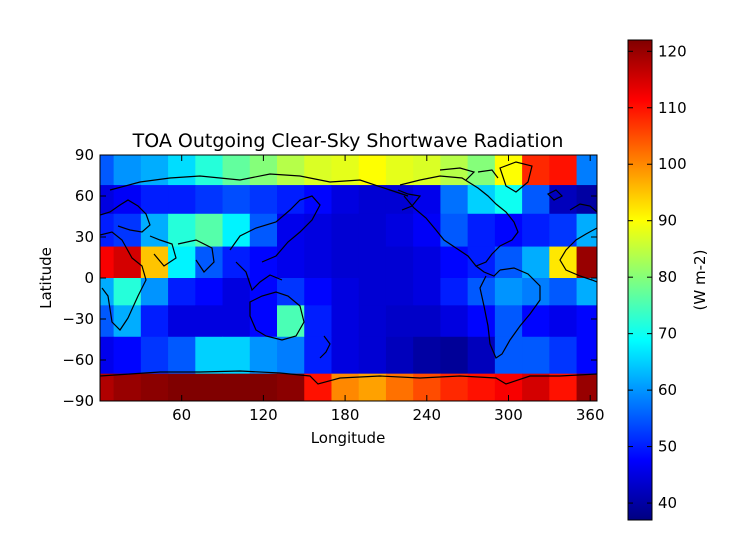 The height and width of the screenshot is (560, 747). Describe the element at coordinates (84, 237) in the screenshot. I see `y-tick-label: 30` at that location.